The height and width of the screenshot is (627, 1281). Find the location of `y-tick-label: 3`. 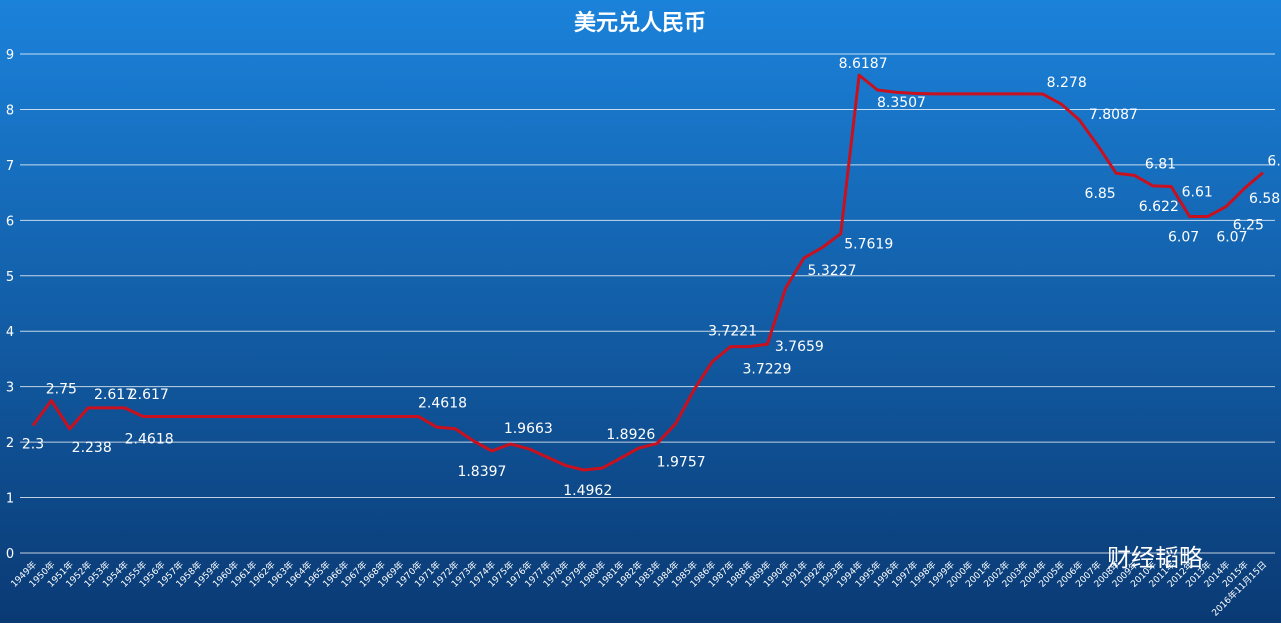

y-tick-label: 3 is located at coordinates (10, 388).